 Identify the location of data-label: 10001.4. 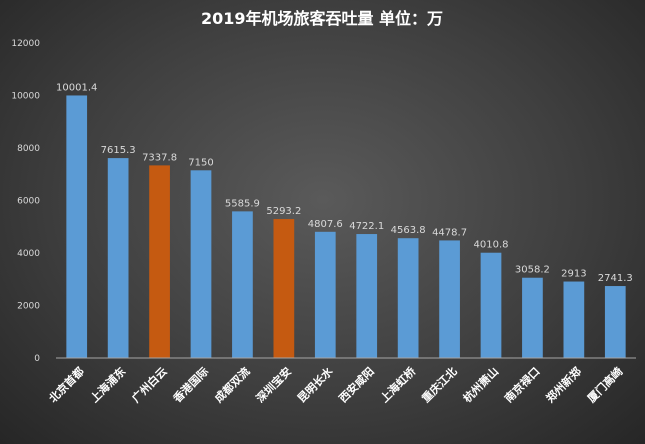
(76, 87).